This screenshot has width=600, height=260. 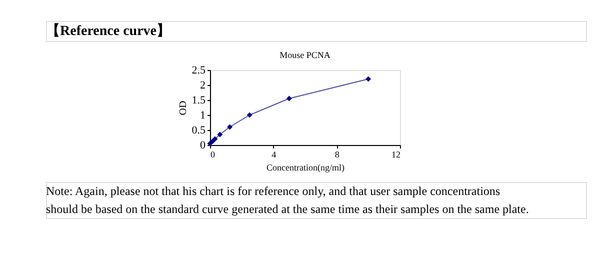 What do you see at coordinates (203, 116) in the screenshot?
I see `y-tick-label: 1` at bounding box center [203, 116].